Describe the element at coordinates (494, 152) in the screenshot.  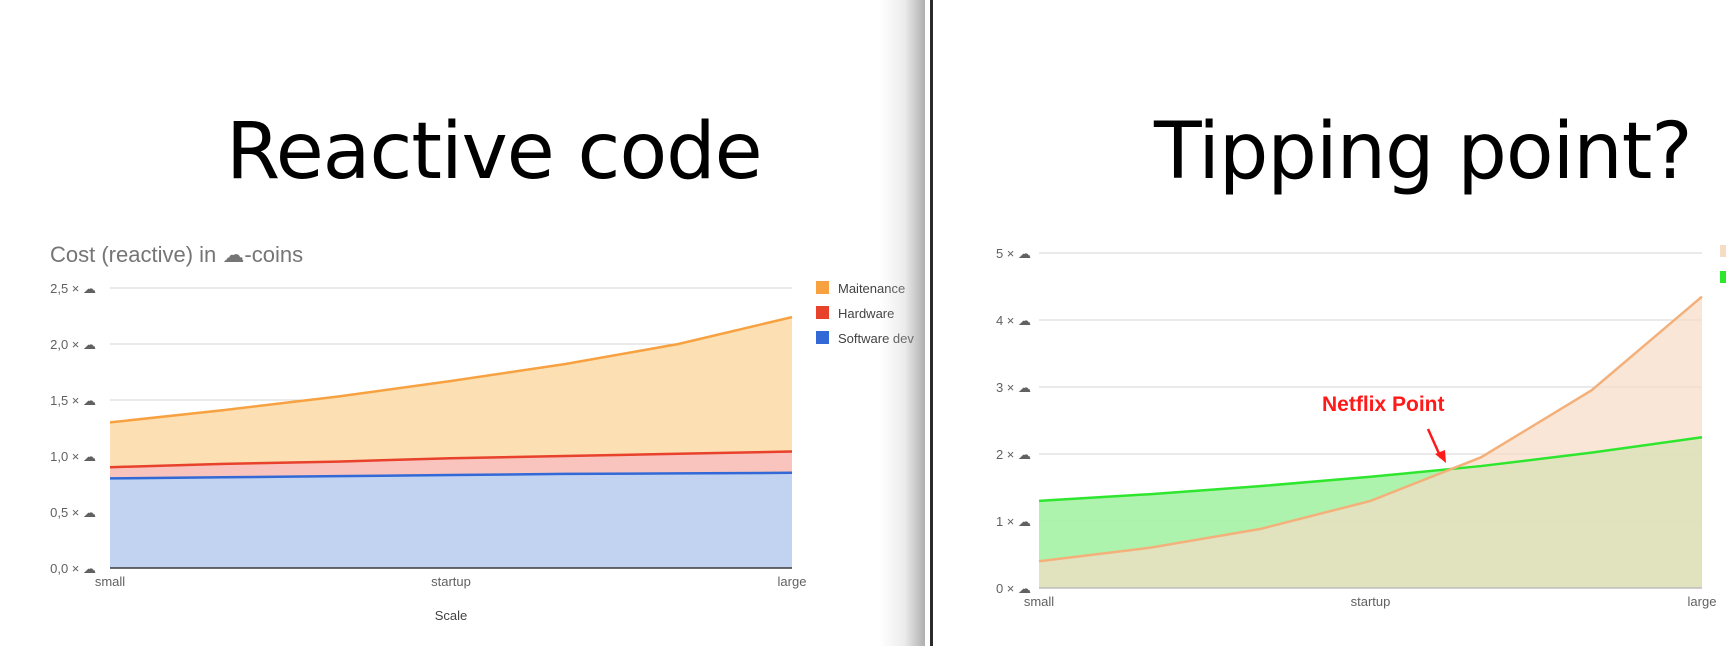
I see `slide-title: Reactive code` at that location.